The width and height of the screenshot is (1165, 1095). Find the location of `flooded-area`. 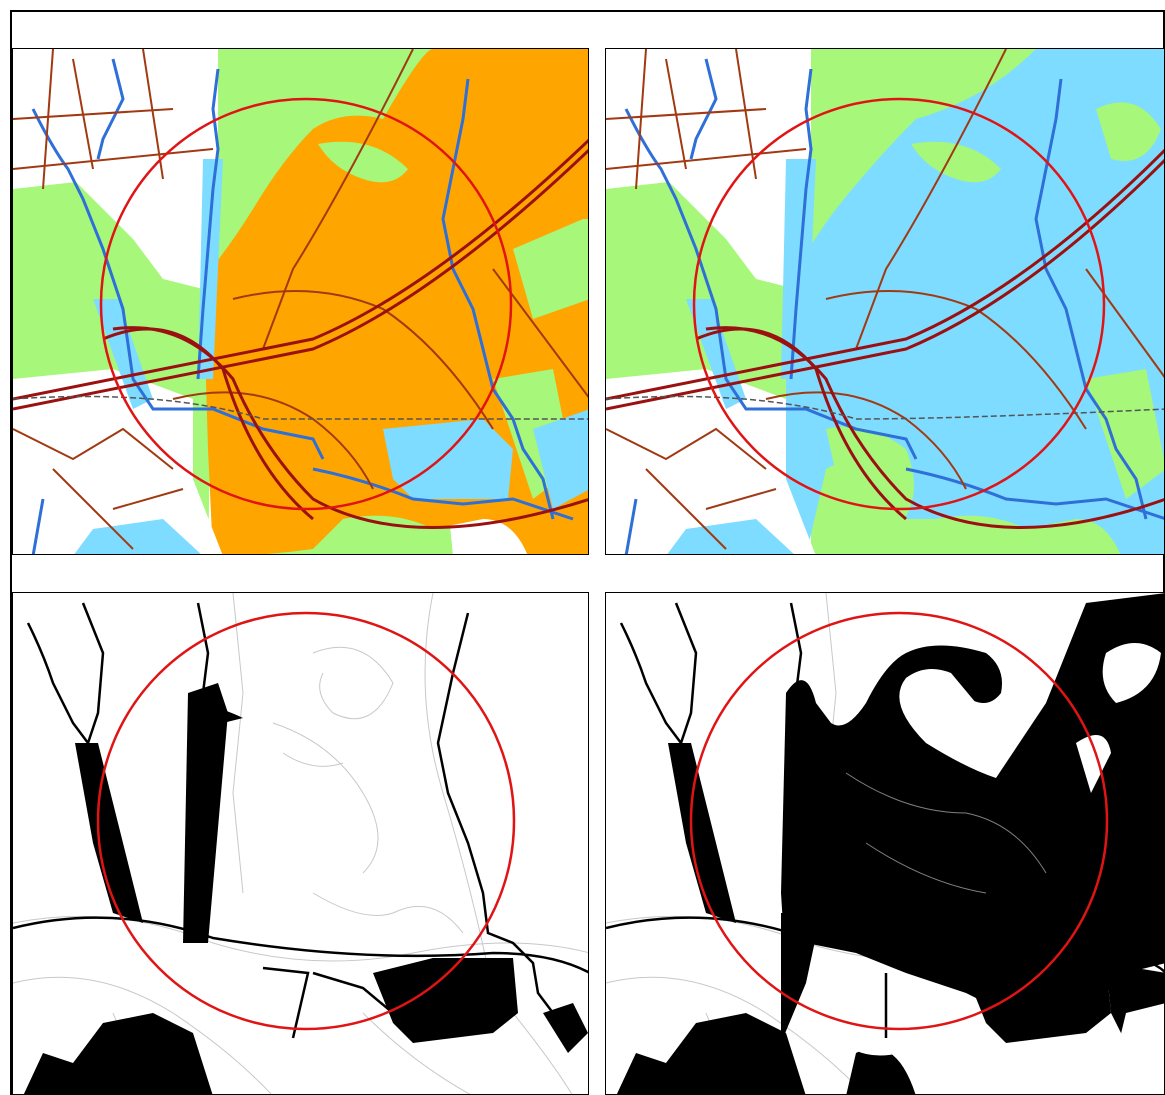

flooded-area is located at coordinates (975, 301).